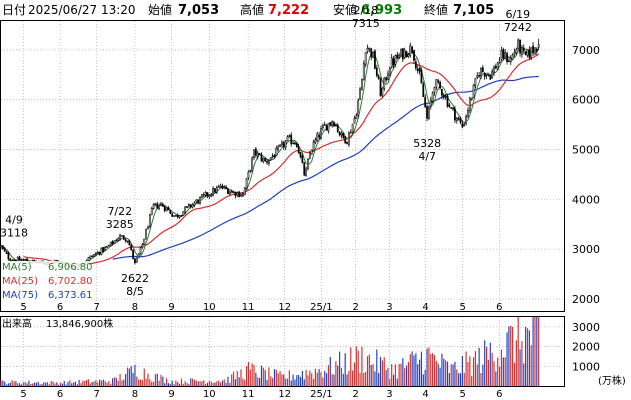 The image size is (631, 400). I want to click on date-tick-label: 7, so click(97, 394).